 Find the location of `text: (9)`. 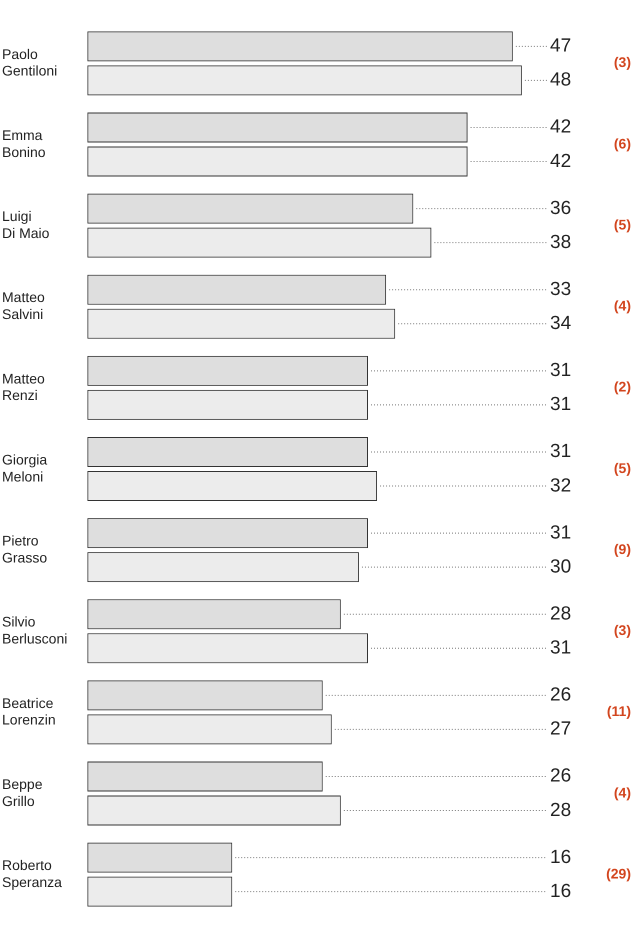

text: (9) is located at coordinates (622, 548).